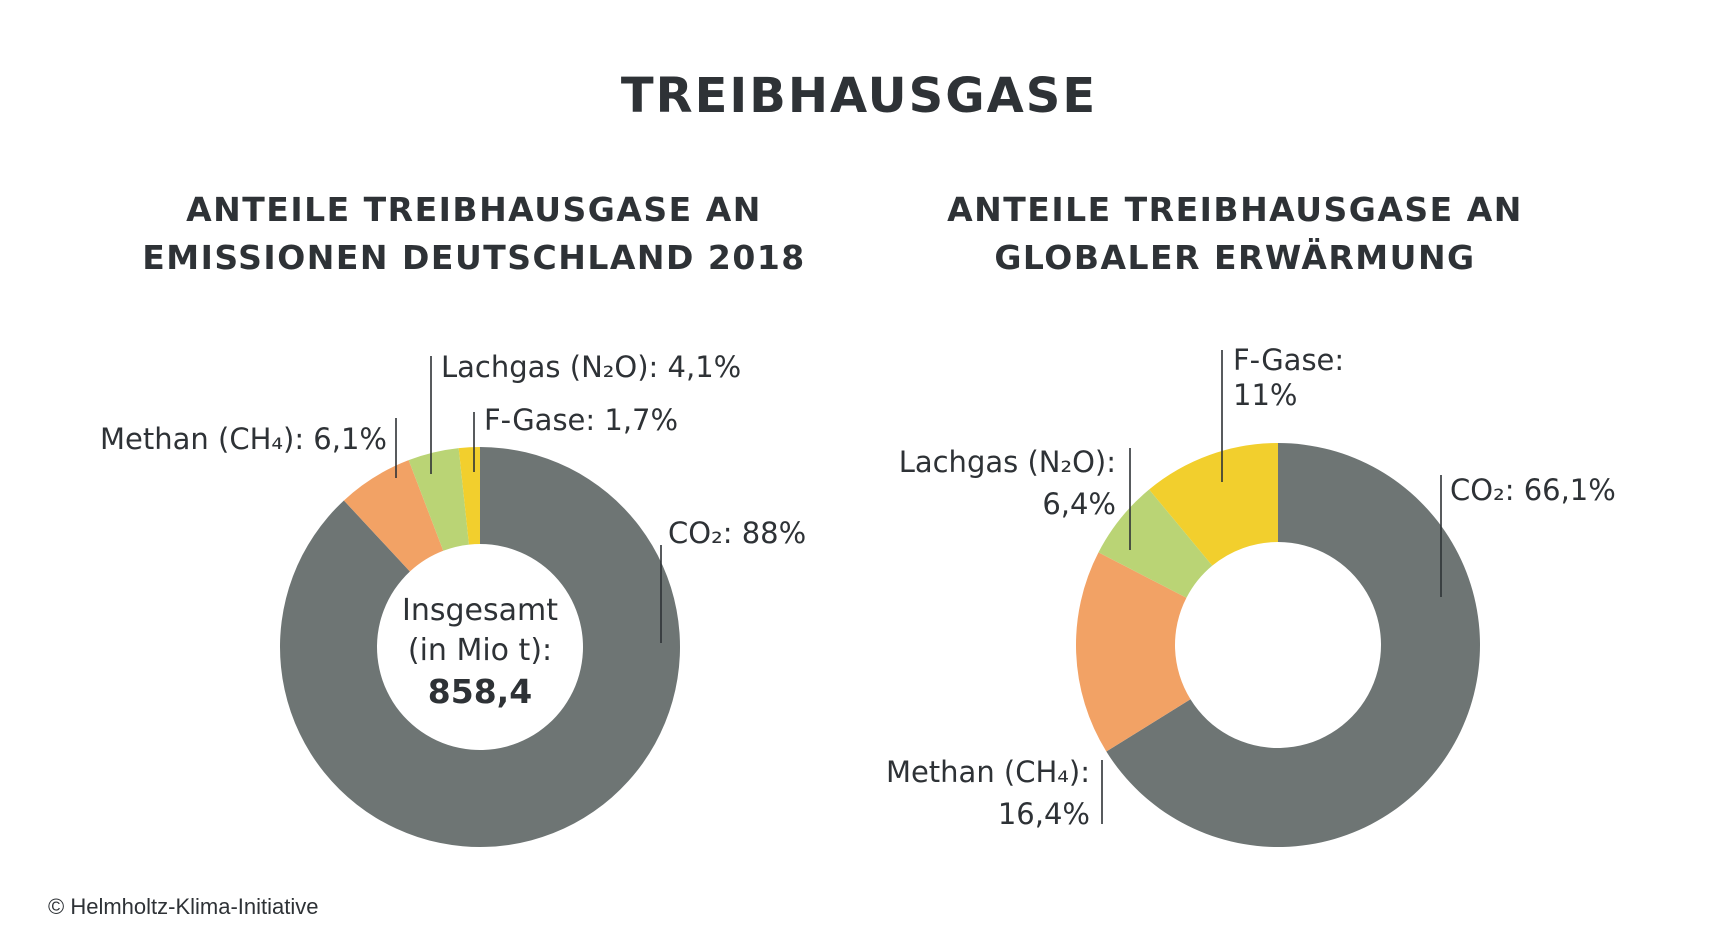  I want to click on label-fgase-global-line-1: F-Gase:, so click(1288, 360).